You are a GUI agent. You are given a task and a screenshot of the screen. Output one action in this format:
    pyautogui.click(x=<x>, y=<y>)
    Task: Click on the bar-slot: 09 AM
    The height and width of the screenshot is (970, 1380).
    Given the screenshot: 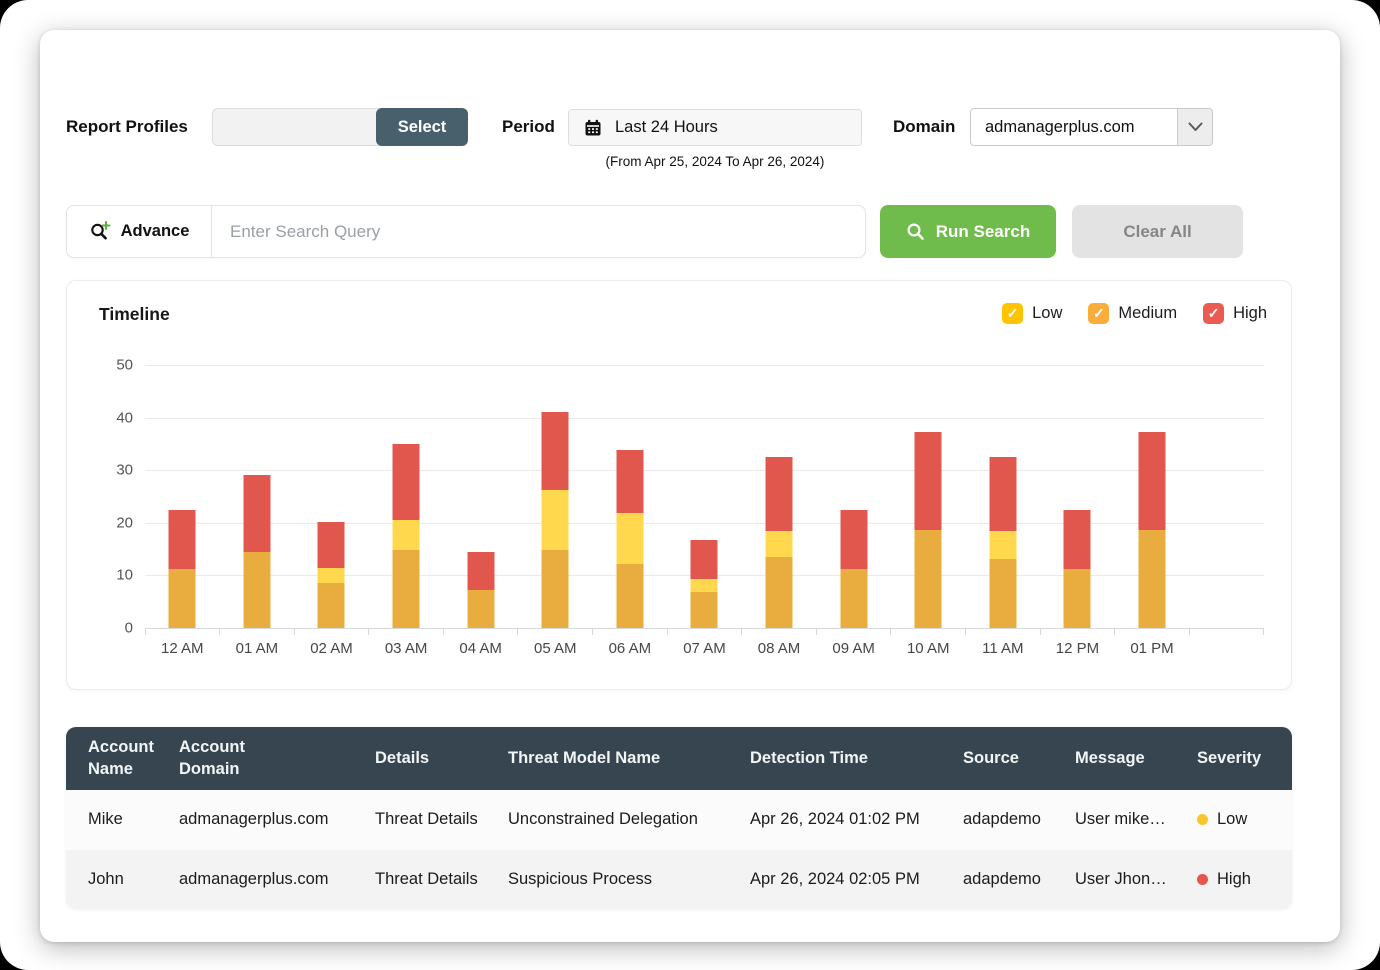 What is the action you would take?
    pyautogui.click(x=854, y=511)
    